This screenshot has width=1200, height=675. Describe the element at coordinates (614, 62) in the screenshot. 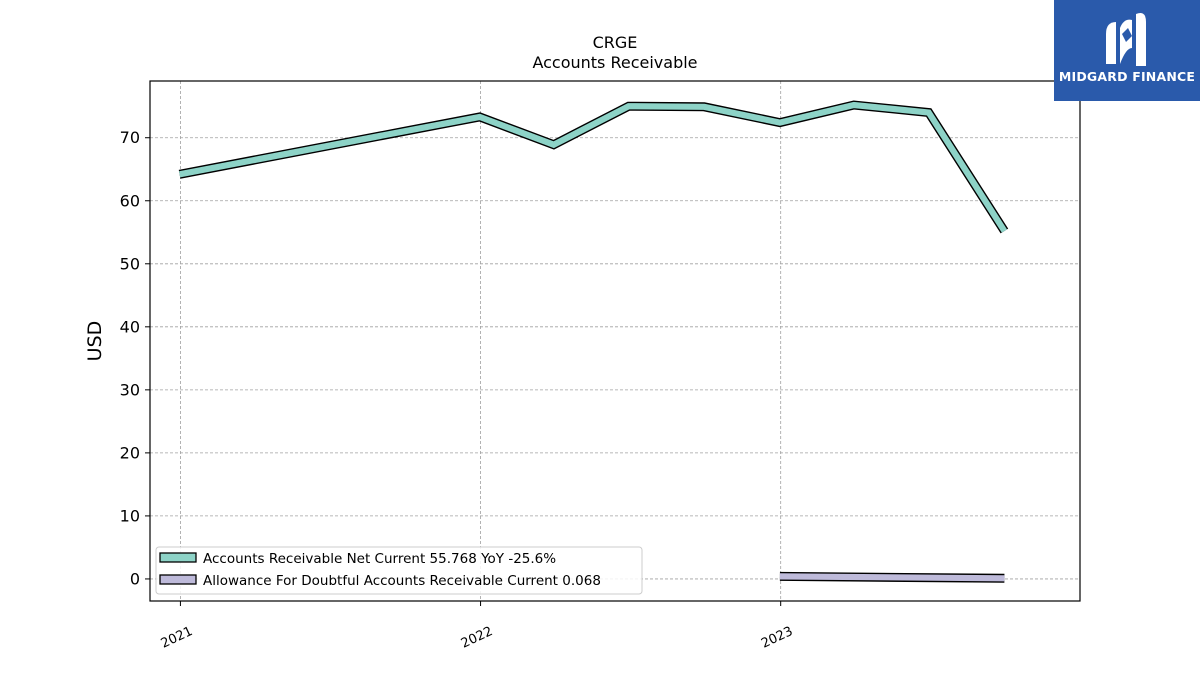

I see `chart-subtitle: Accounts Receivable` at that location.